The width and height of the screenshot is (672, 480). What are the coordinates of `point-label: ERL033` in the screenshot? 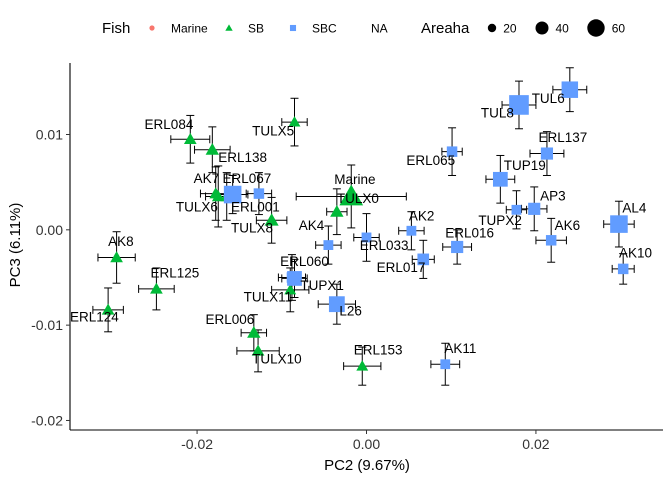 It's located at (384, 245).